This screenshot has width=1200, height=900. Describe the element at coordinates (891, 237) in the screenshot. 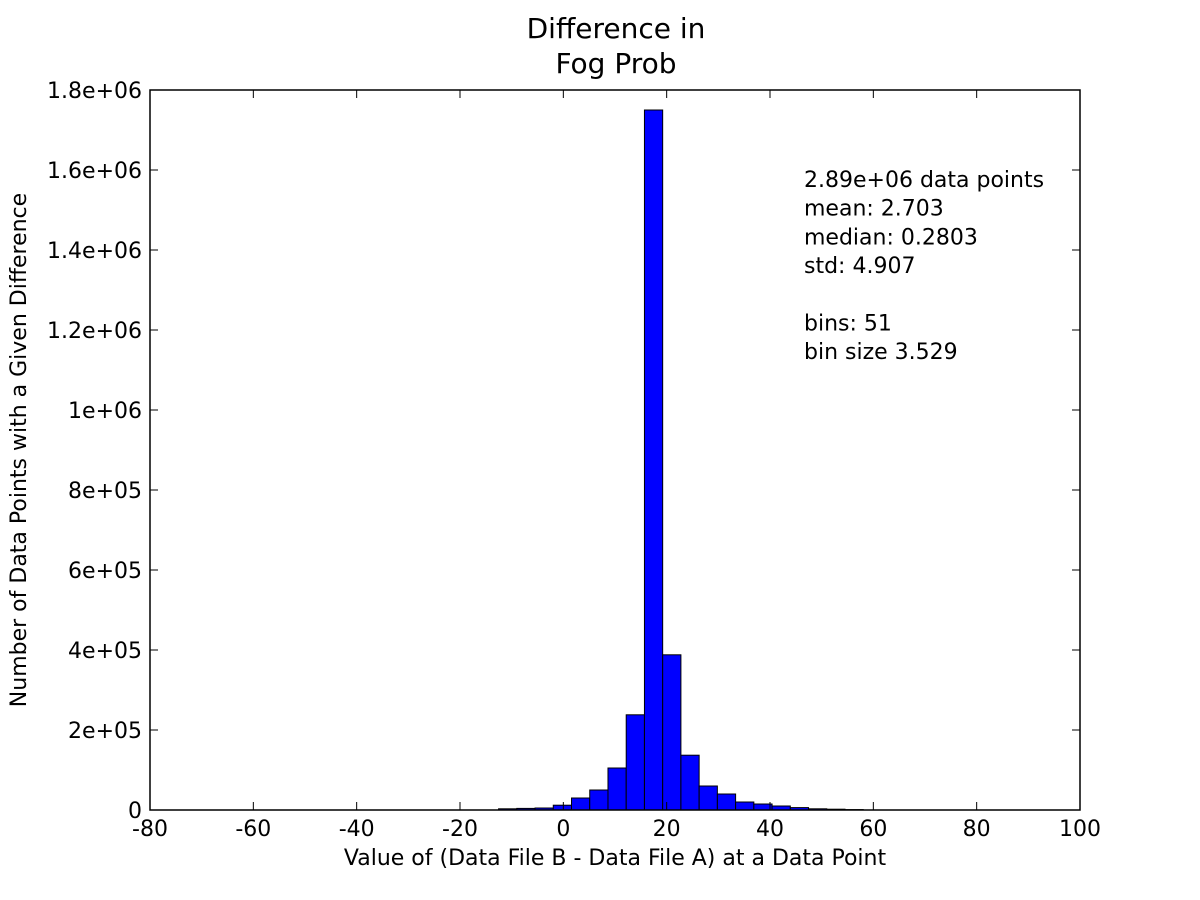

I see `stats-line: median: 0.2803` at that location.